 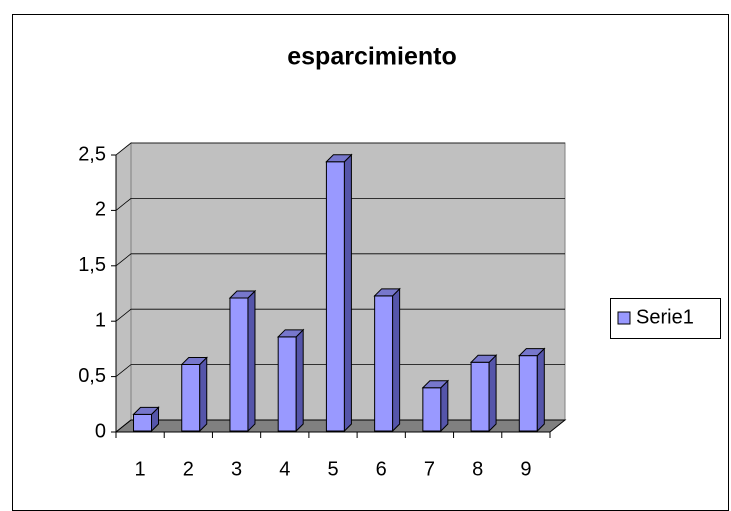 What do you see at coordinates (100, 210) in the screenshot?
I see `y-tick-label: 2` at bounding box center [100, 210].